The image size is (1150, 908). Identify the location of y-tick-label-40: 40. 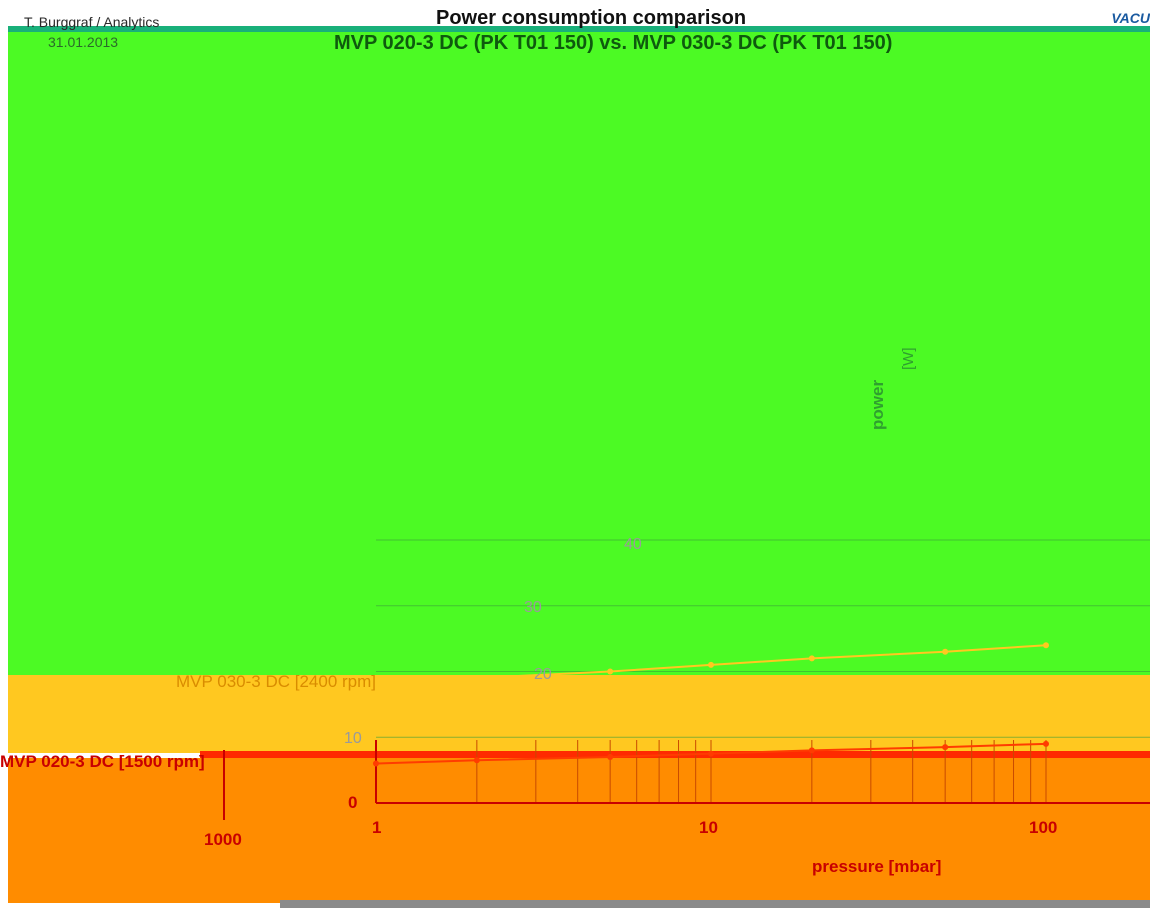
(633, 544).